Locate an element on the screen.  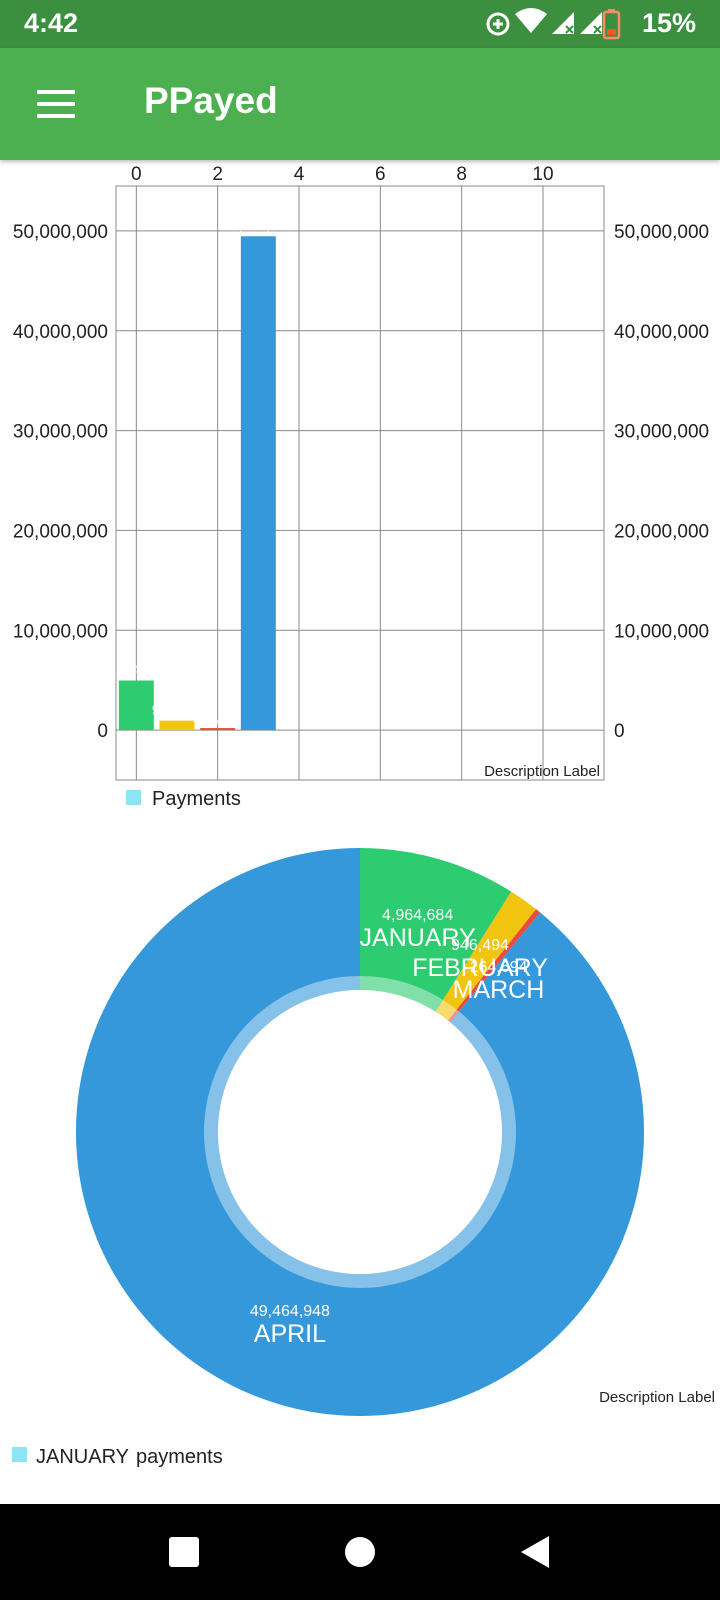
pie-value-label: 946,494 is located at coordinates (480, 945).